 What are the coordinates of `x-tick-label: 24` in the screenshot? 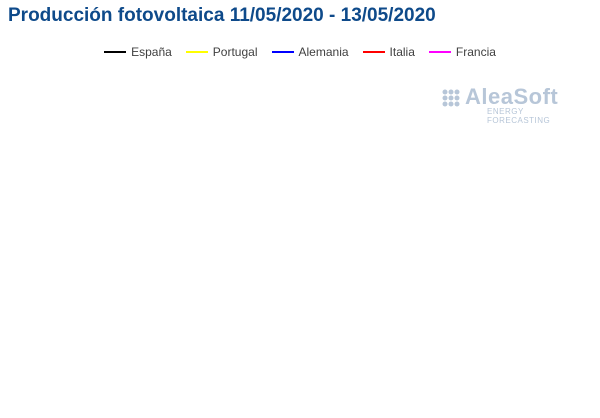 It's located at (577, 373).